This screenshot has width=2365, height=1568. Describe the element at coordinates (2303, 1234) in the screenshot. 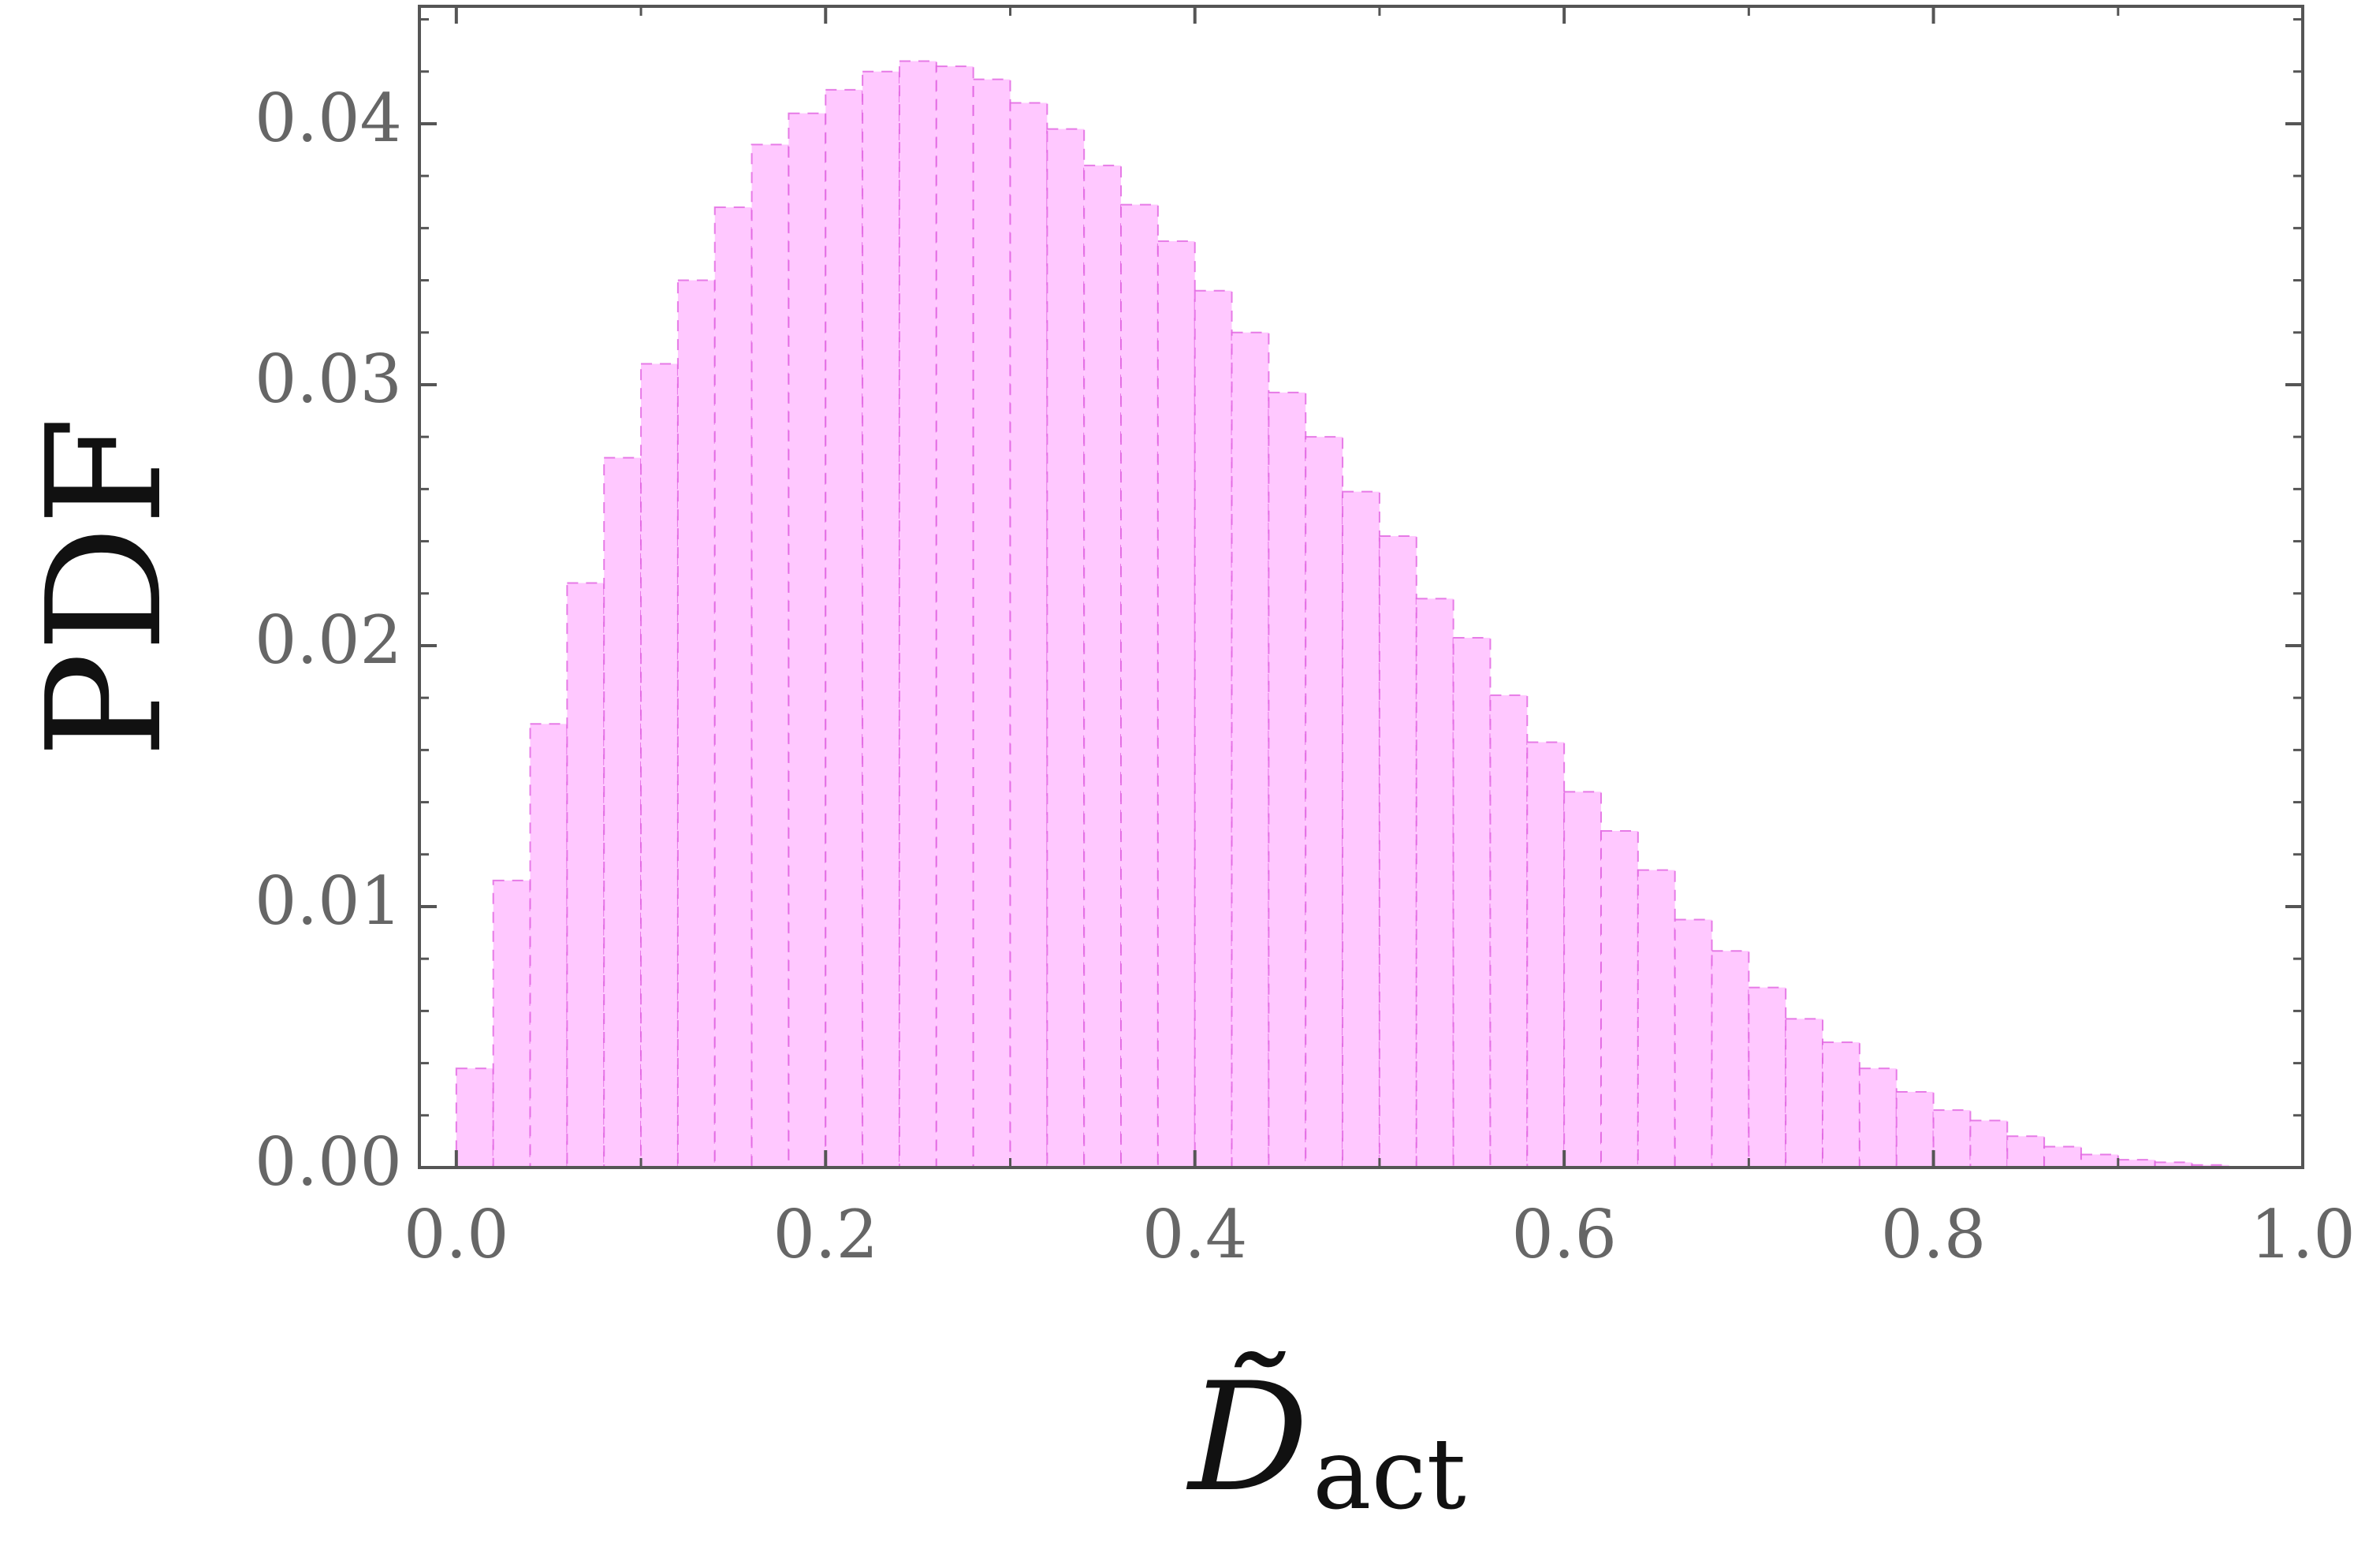

I see `x-tick-label: 1.0` at that location.